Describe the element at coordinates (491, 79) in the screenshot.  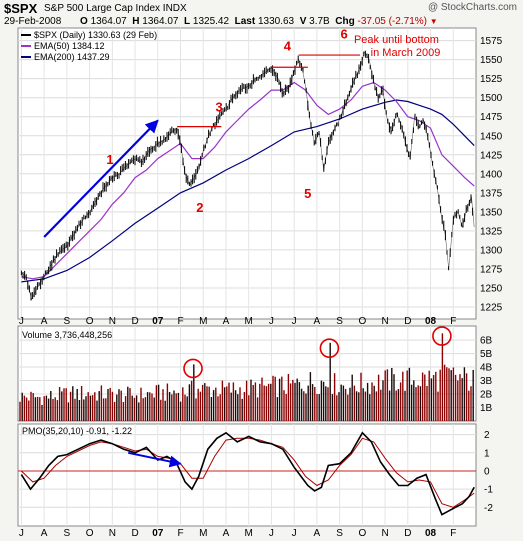
I see `price-y-tick-label: 1525` at that location.